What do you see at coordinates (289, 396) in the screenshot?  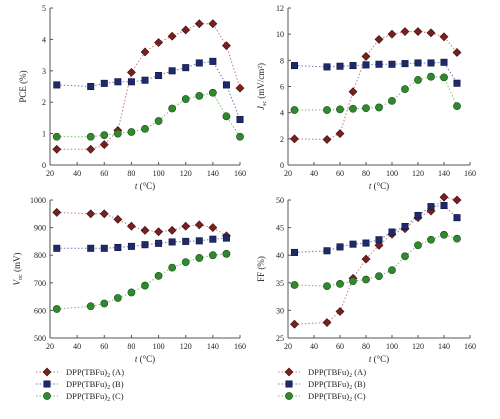 I see `legend-marker-C` at bounding box center [289, 396].